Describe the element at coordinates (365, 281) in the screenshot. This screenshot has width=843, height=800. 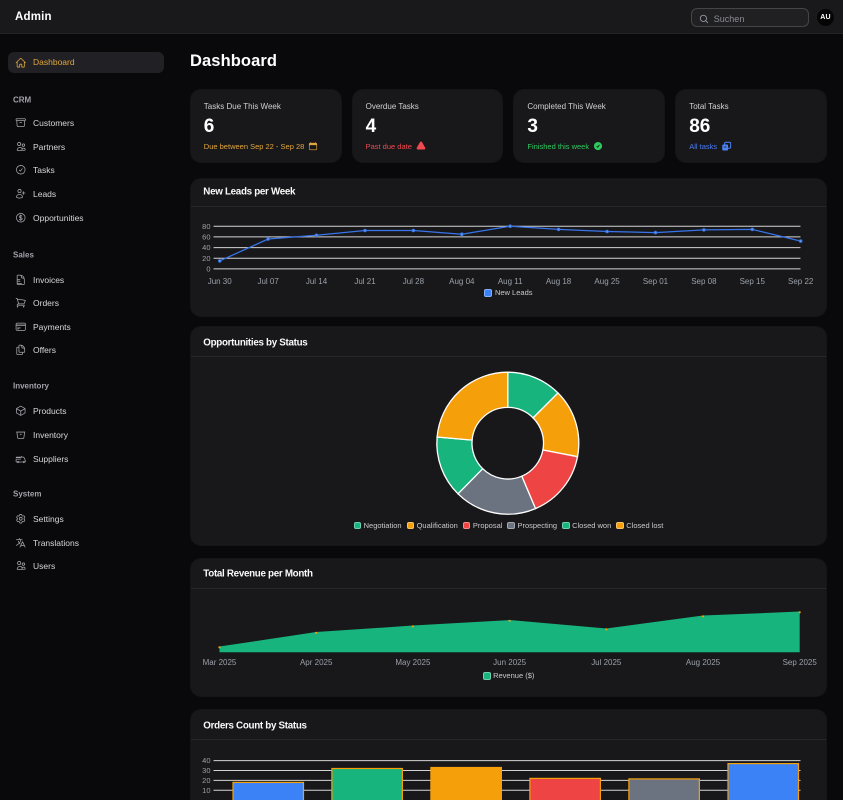
I see `svg-text: Jul 21` at that location.